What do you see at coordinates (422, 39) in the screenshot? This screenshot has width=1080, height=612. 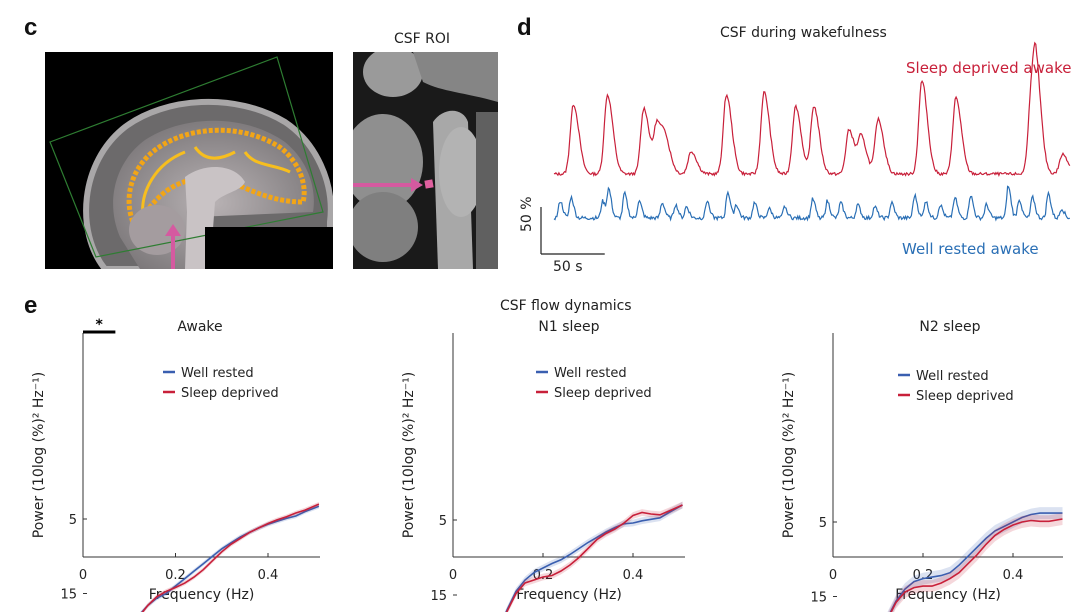 I see `csf-roi-title: CSF ROI` at bounding box center [422, 39].